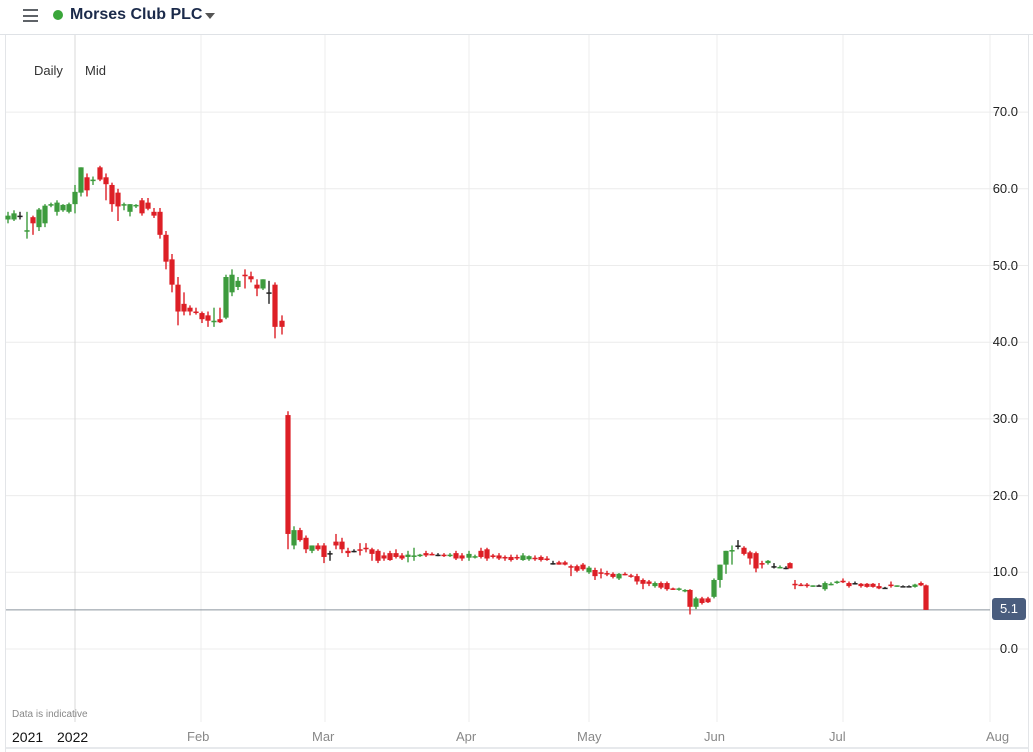 The image size is (1033, 752). I want to click on y-tick-label: 0.0, so click(1008, 648).